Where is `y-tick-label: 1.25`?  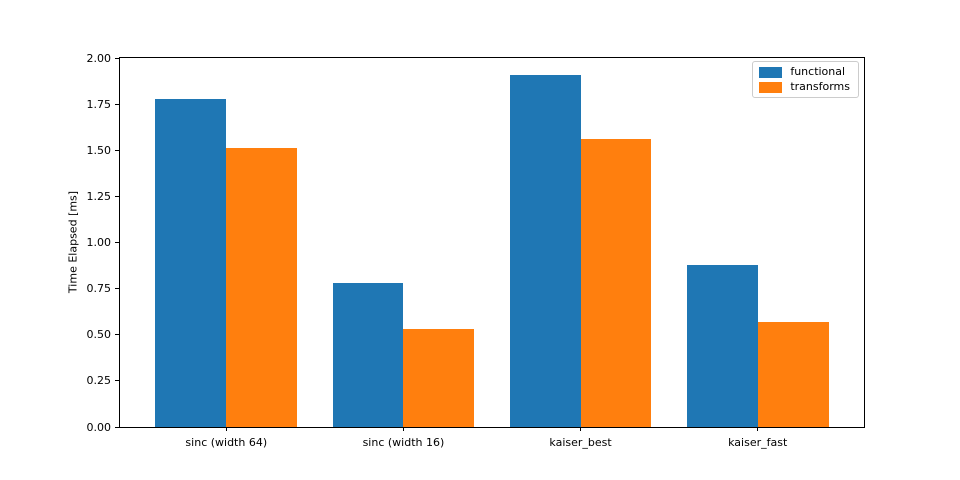 y-tick-label: 1.25 is located at coordinates (99, 196).